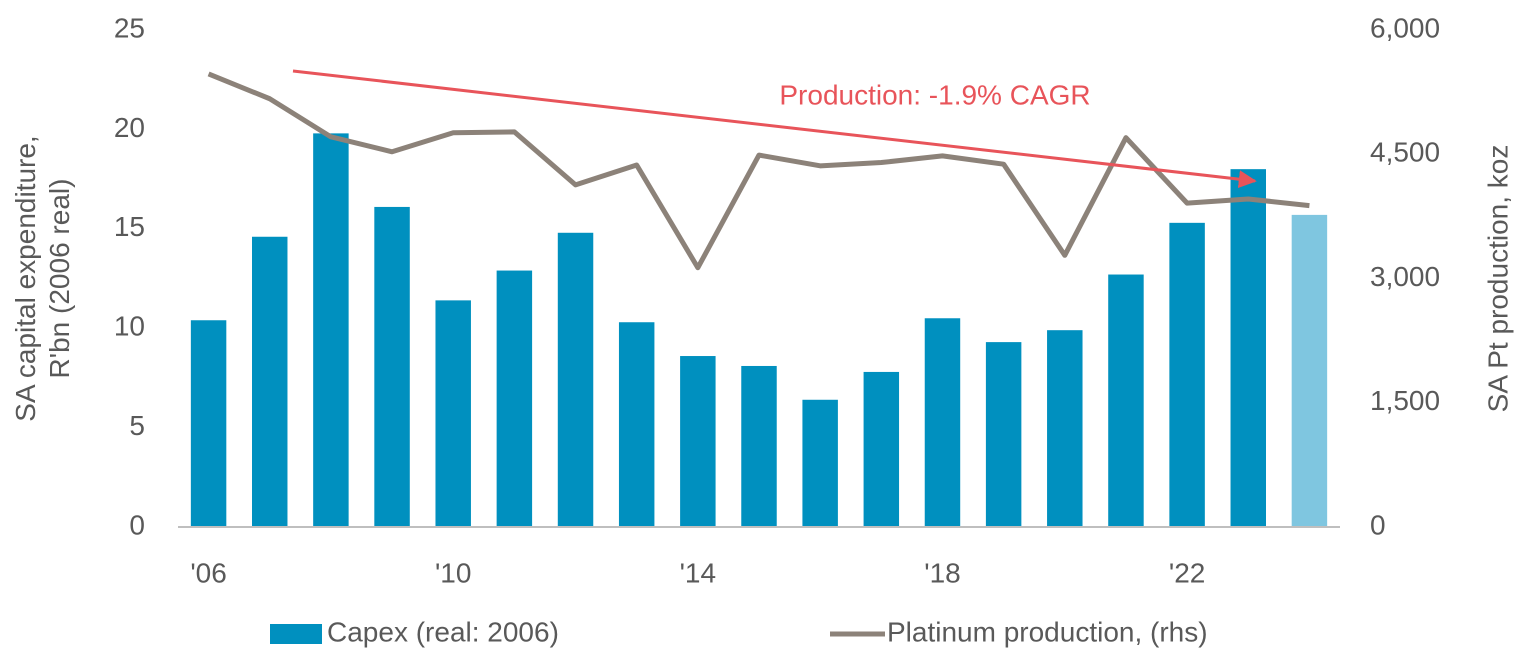 This screenshot has width=1524, height=656. Describe the element at coordinates (59, 279) in the screenshot. I see `y-axis-label-line: R'bn (2006 real)` at that location.